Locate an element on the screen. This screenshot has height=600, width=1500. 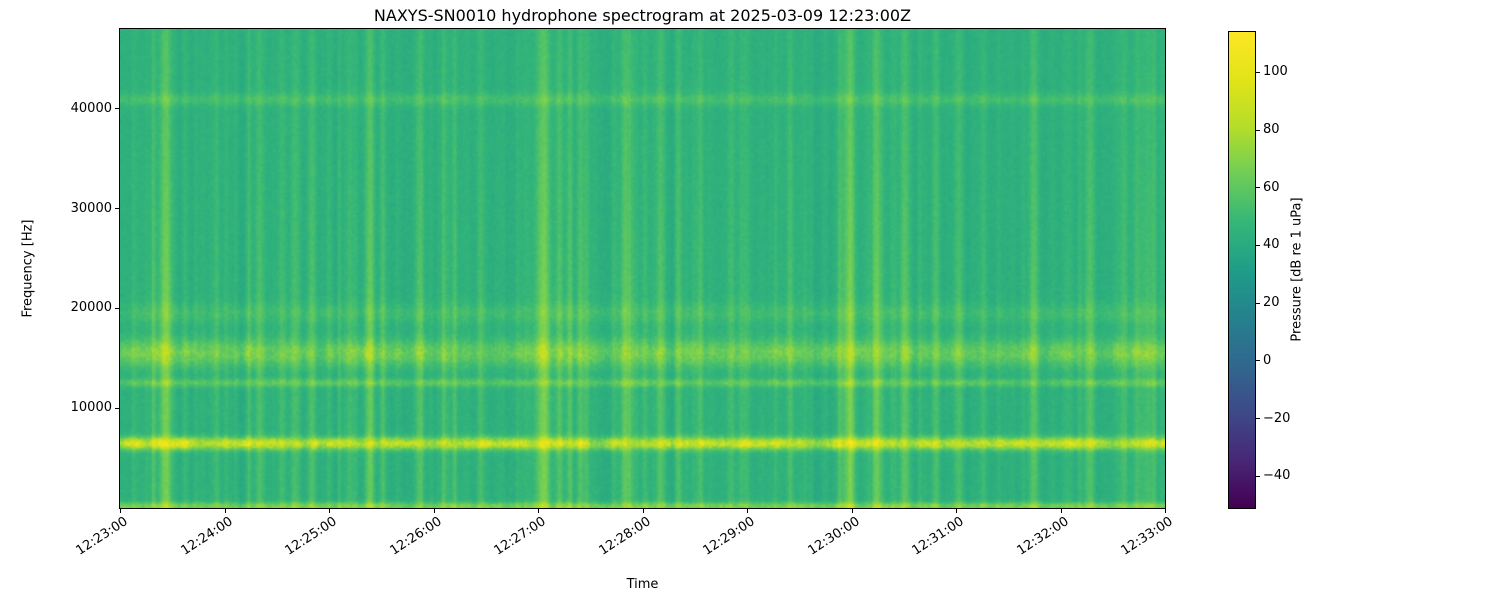
colorbar-tick-label: −20 is located at coordinates (1277, 418).